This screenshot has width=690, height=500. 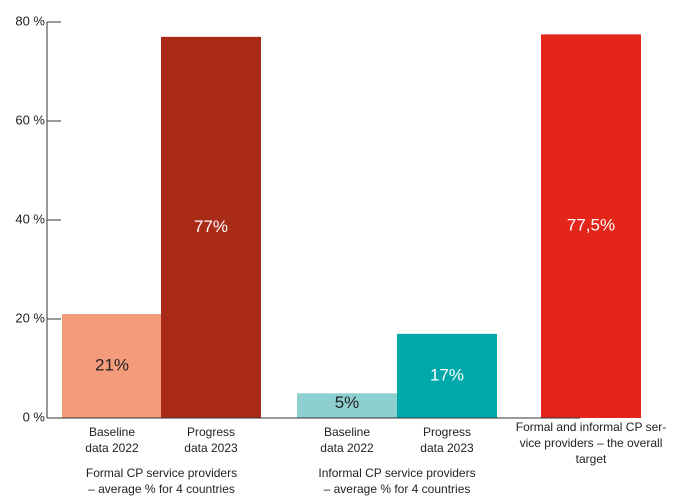 What do you see at coordinates (30, 20) in the screenshot?
I see `y-tick-label: 80 %` at bounding box center [30, 20].